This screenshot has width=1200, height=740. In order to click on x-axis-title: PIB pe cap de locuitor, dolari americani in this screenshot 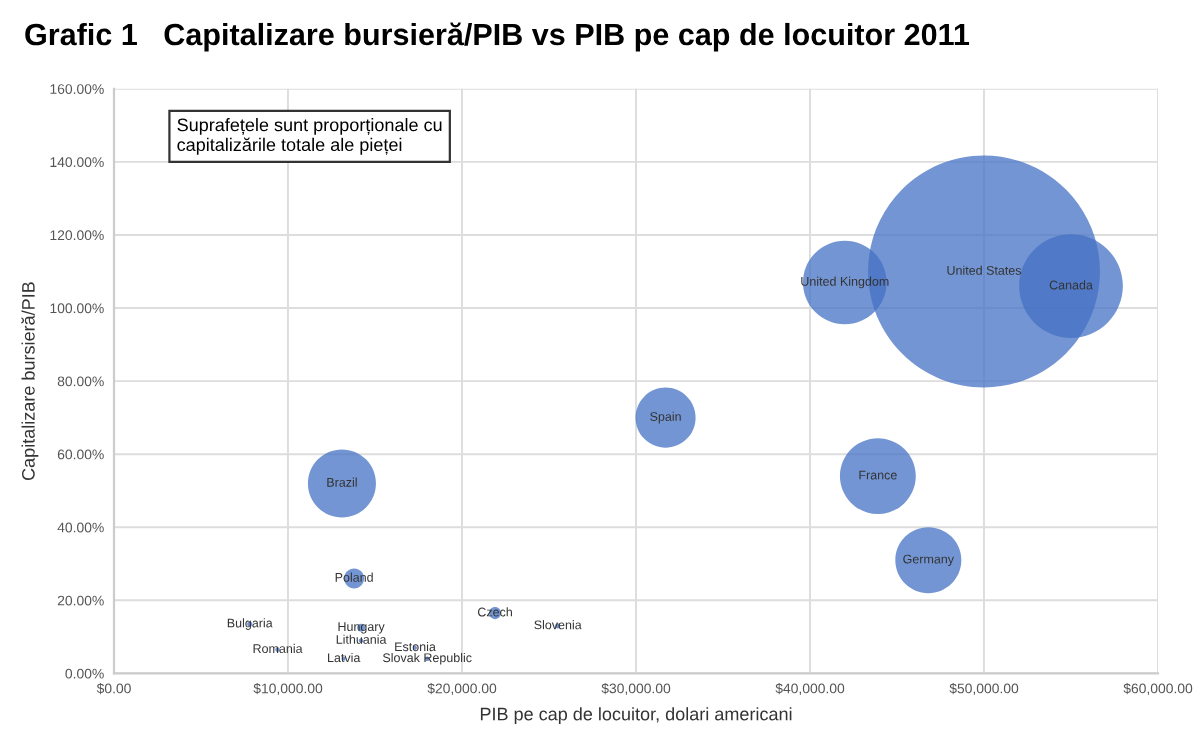, I will do `click(636, 716)`.